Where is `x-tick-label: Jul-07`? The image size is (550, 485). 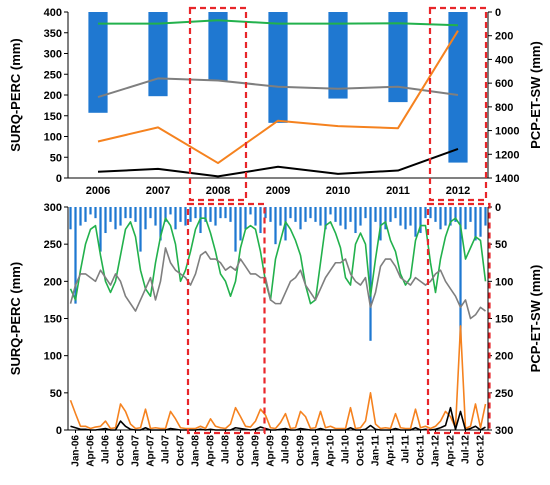 x-tick-label: Jul-07 is located at coordinates (166, 449).